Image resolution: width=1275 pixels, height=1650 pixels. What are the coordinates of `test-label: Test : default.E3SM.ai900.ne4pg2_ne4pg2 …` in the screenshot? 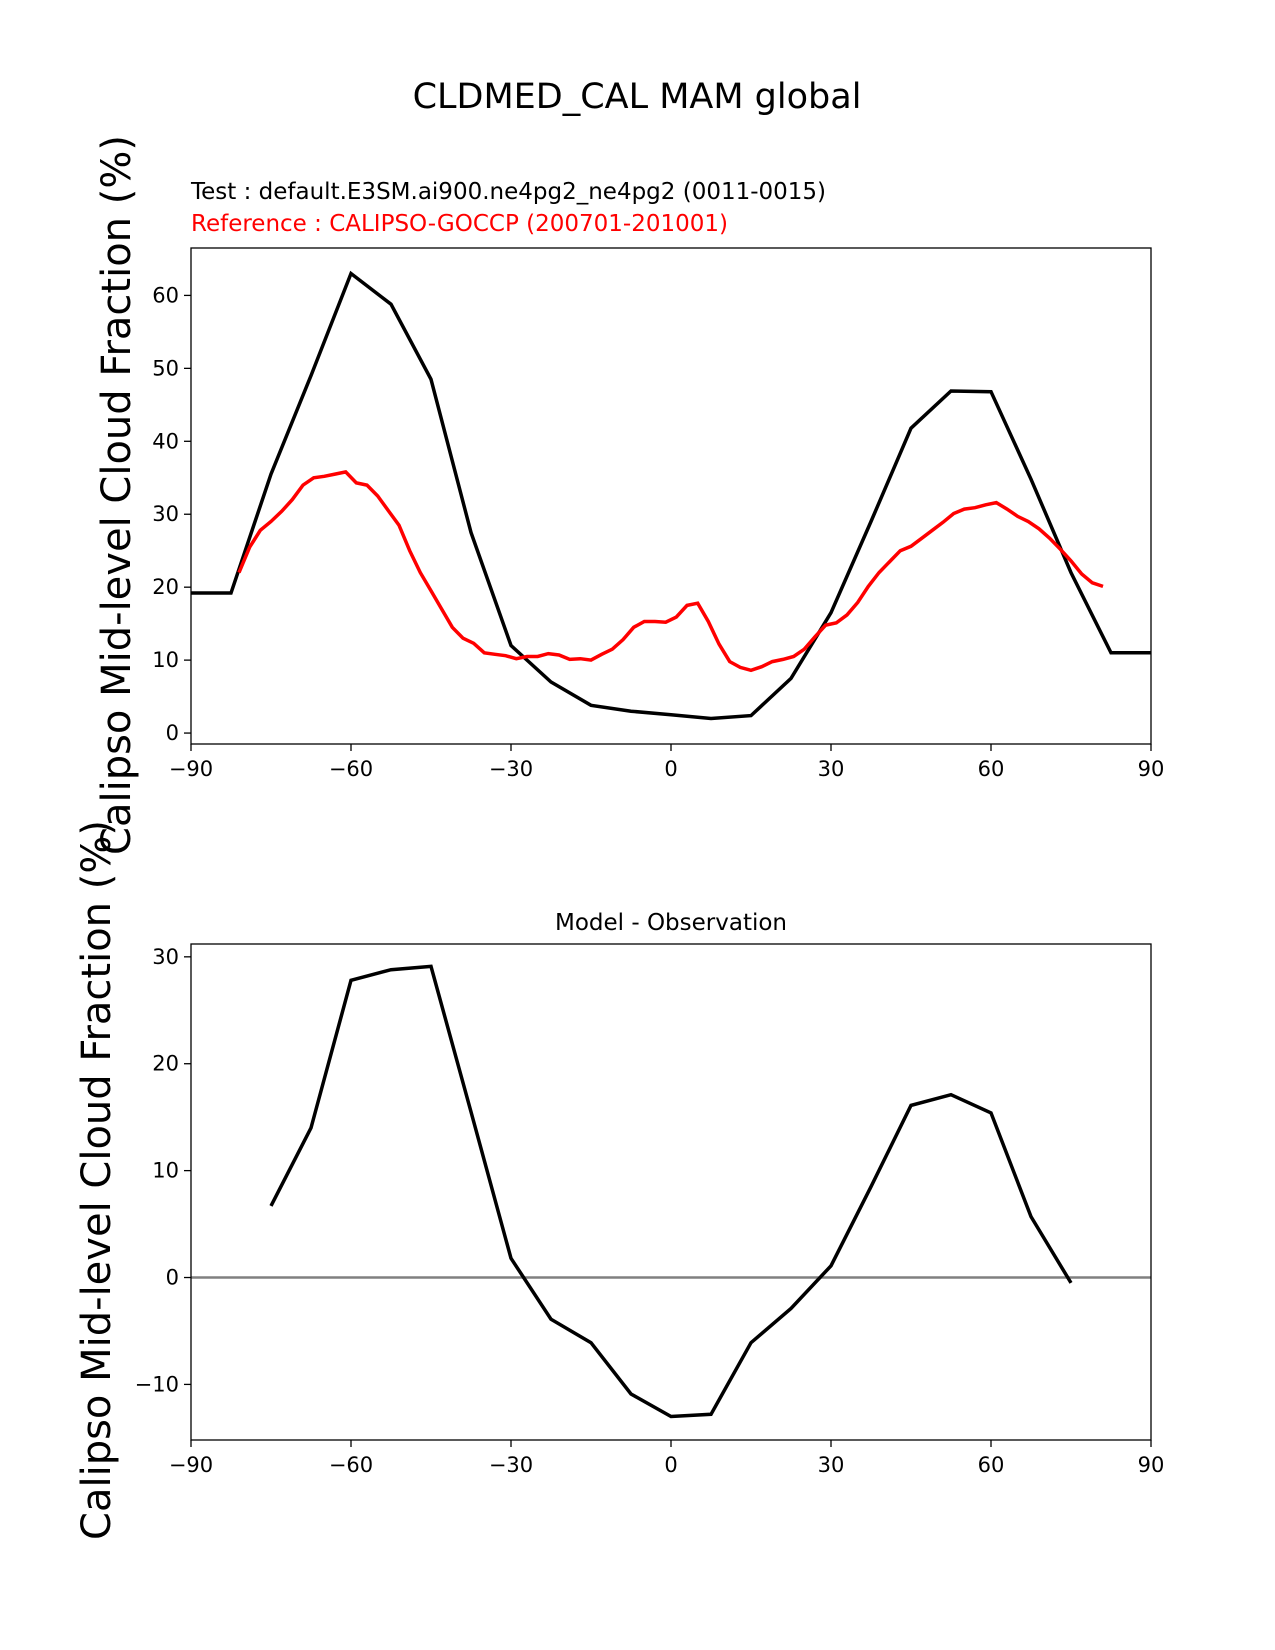 It's located at (508, 192).